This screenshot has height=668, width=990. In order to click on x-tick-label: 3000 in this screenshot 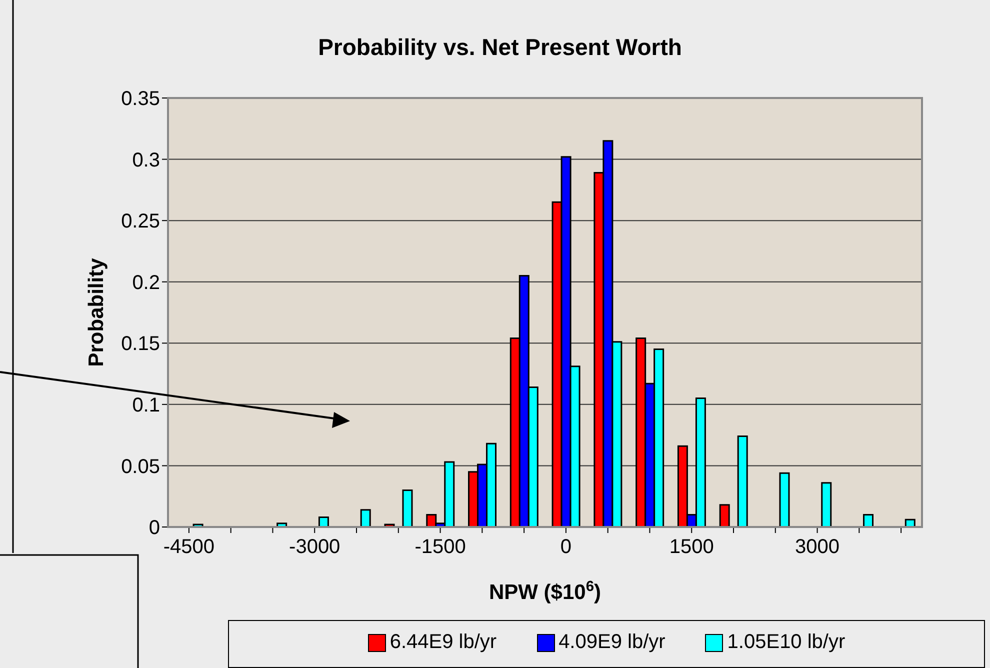, I will do `click(817, 547)`.